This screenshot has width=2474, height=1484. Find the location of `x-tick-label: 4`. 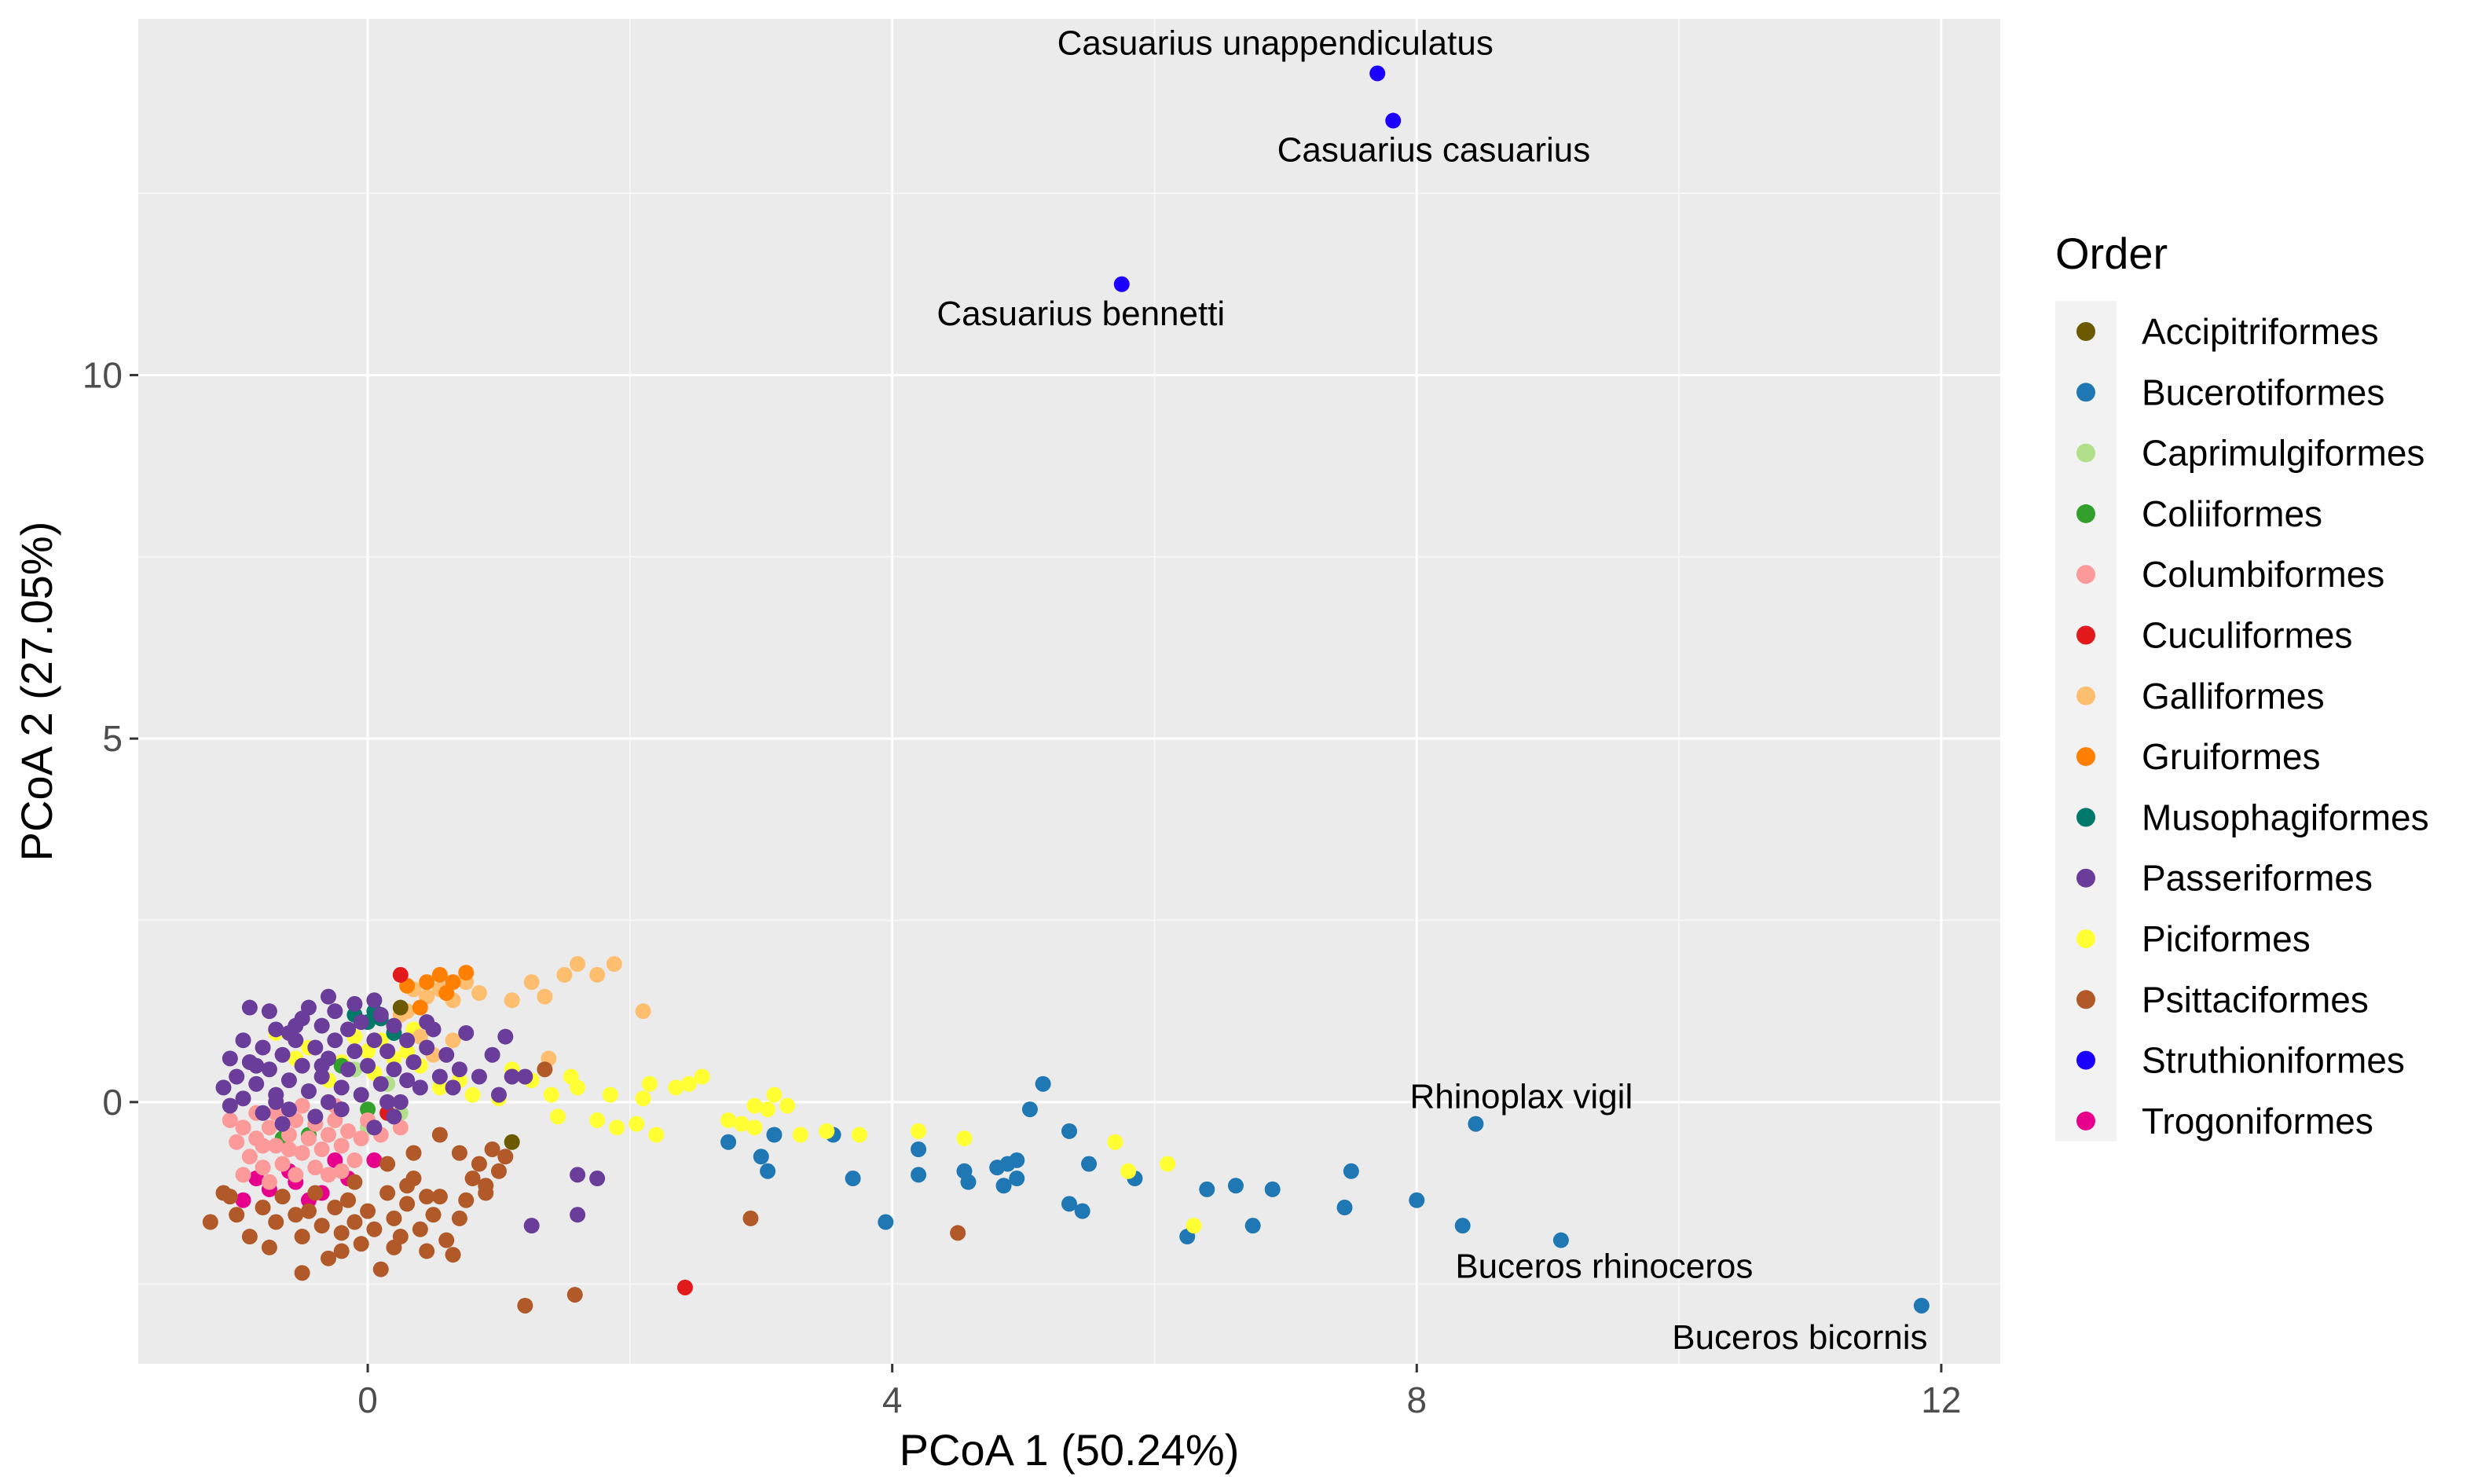

x-tick-label: 4 is located at coordinates (892, 1400).